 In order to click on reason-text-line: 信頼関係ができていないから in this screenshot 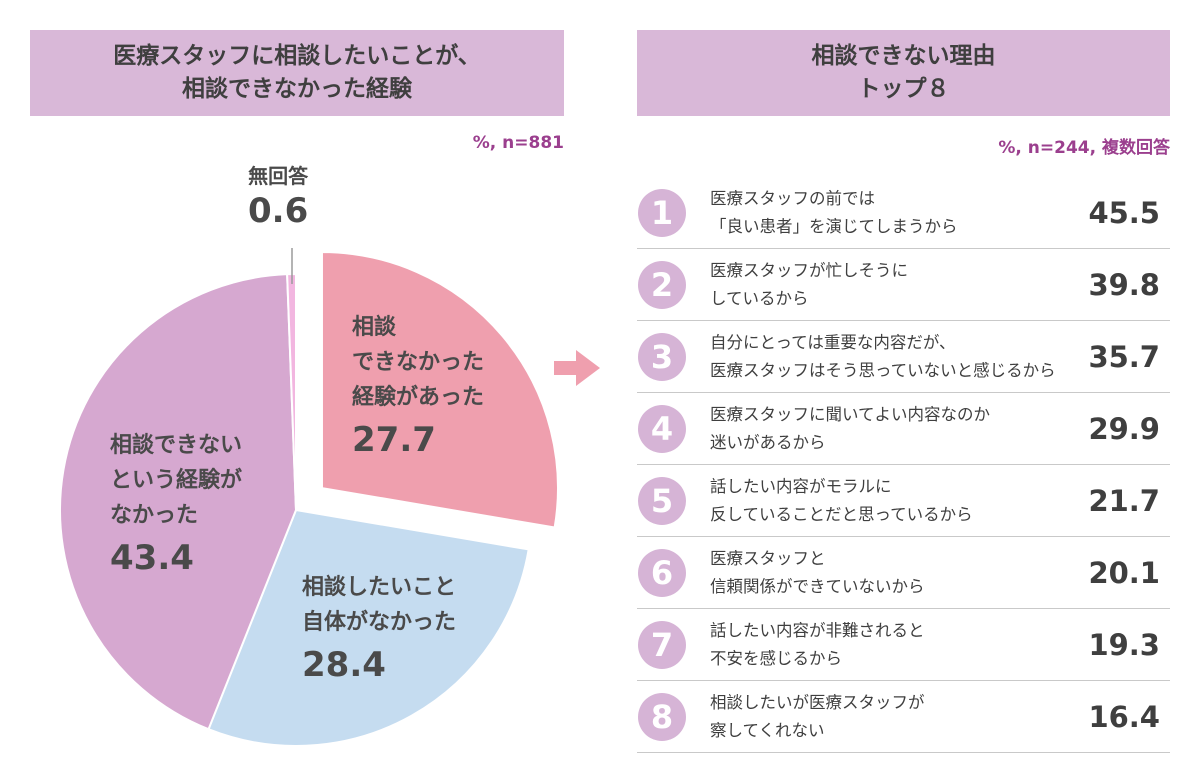, I will do `click(817, 586)`.